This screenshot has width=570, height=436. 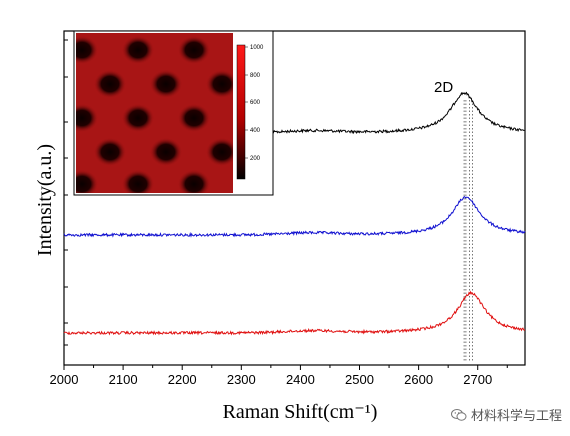 What do you see at coordinates (300, 379) in the screenshot?
I see `x-tick-label: 2400` at bounding box center [300, 379].